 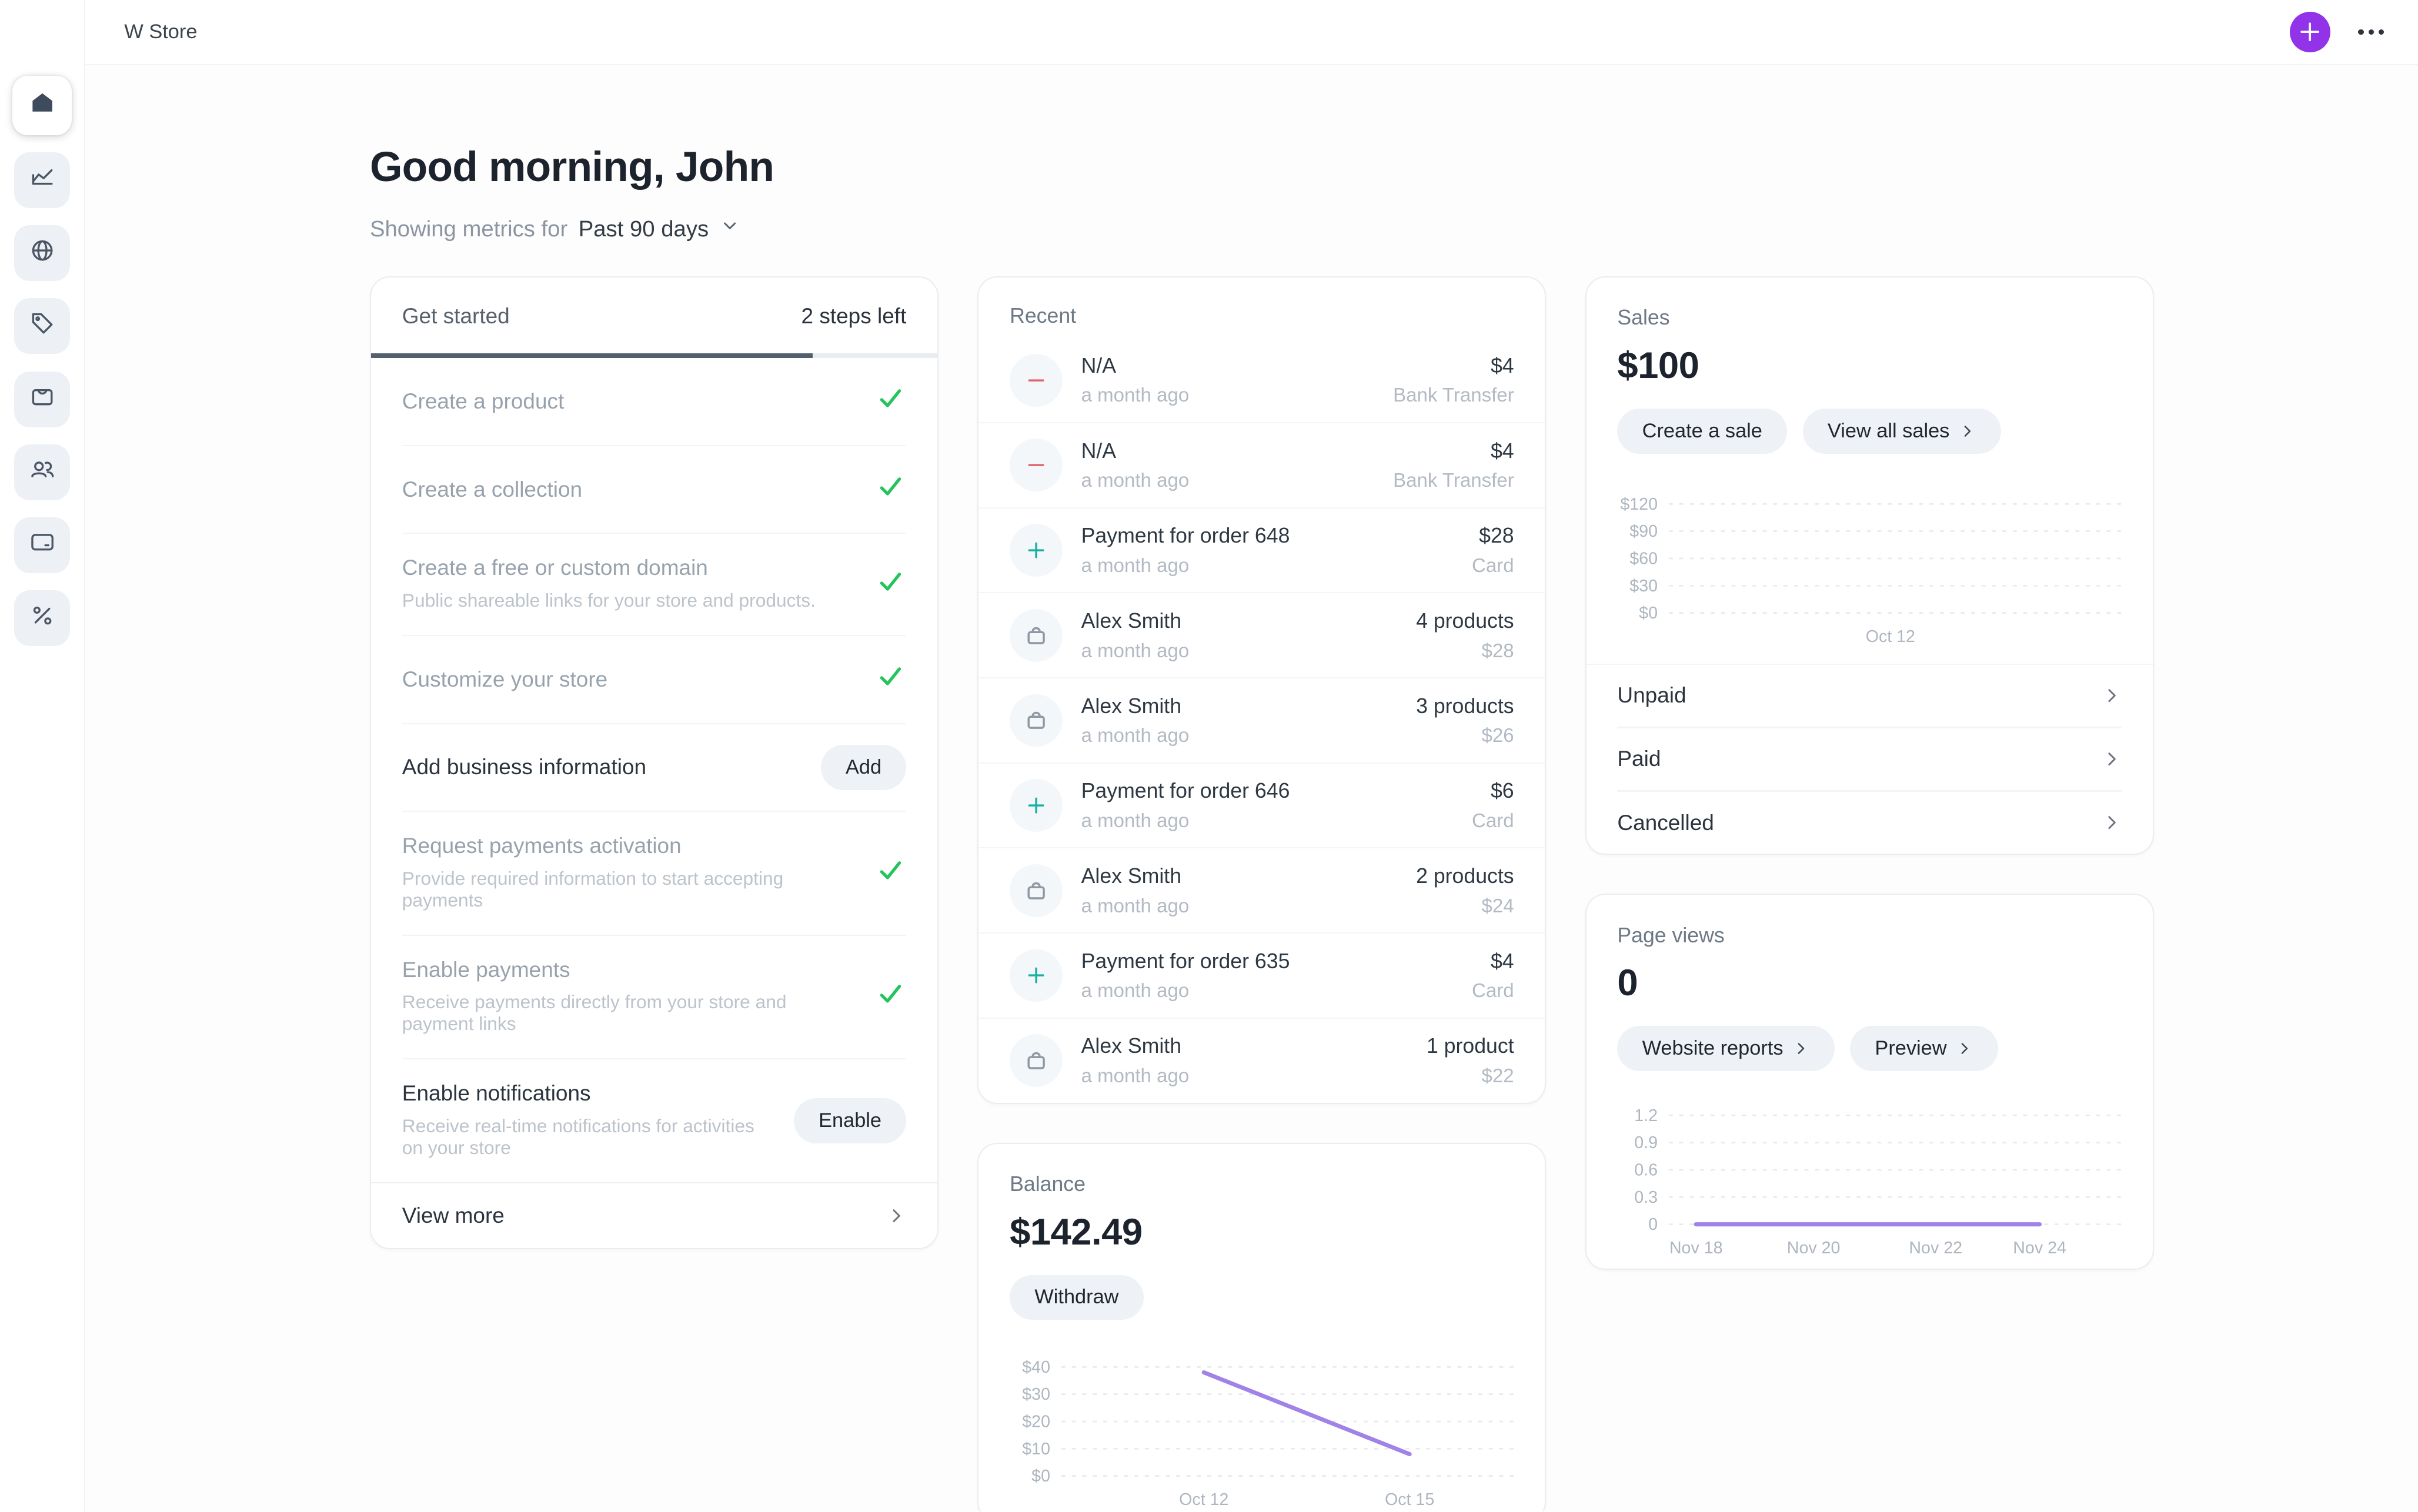 What do you see at coordinates (456, 316) in the screenshot?
I see `get-started-title: Get started` at bounding box center [456, 316].